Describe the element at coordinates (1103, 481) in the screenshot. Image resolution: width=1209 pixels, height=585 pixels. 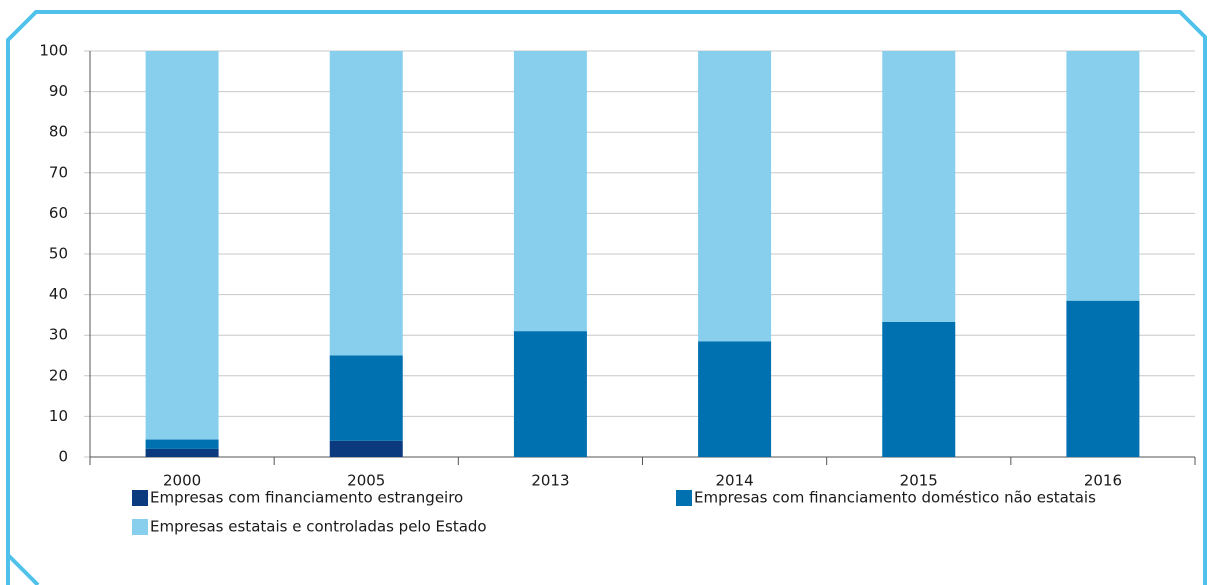
I see `x-tick-label: 2016` at that location.